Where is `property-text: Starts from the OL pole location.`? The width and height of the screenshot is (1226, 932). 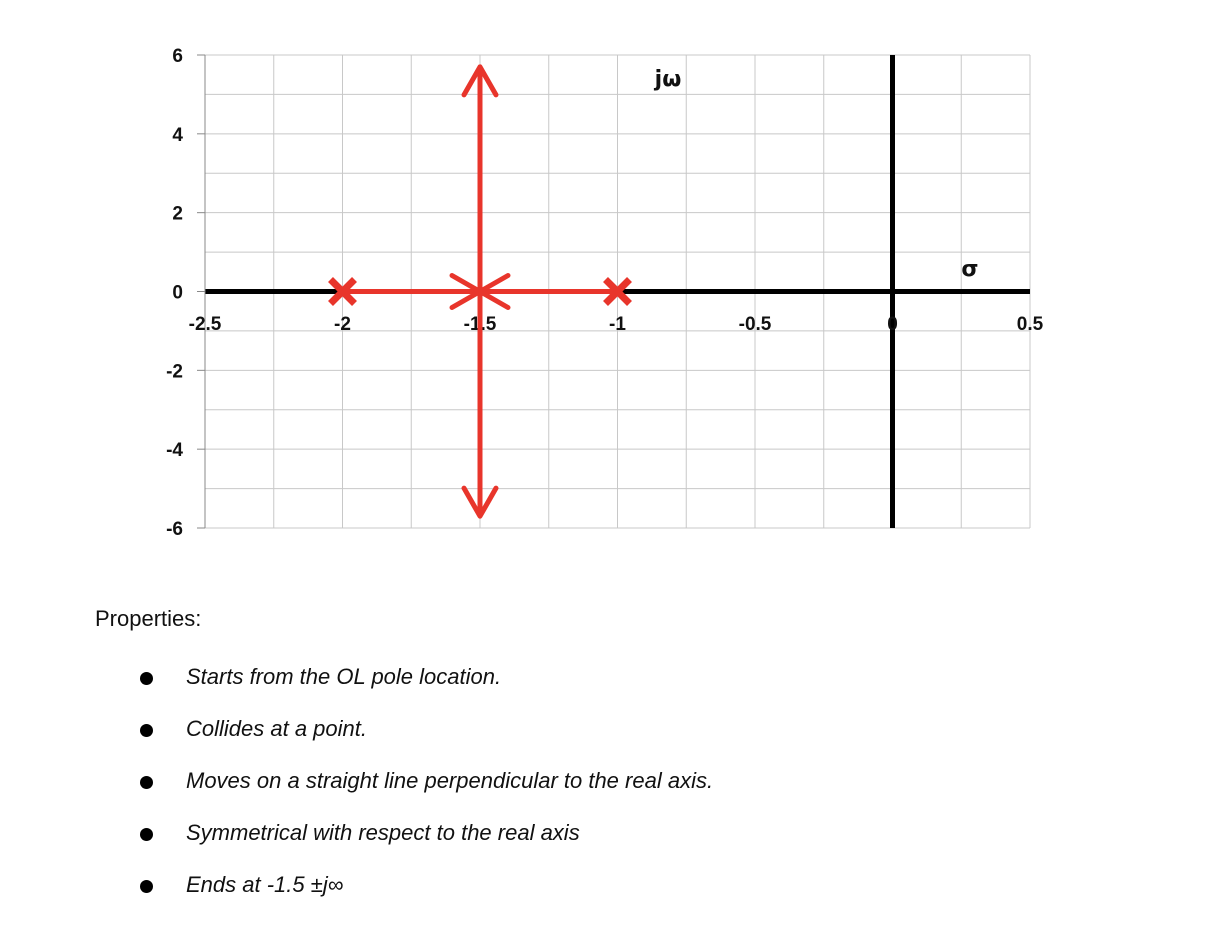
property-text: Starts from the OL pole location. is located at coordinates (344, 676).